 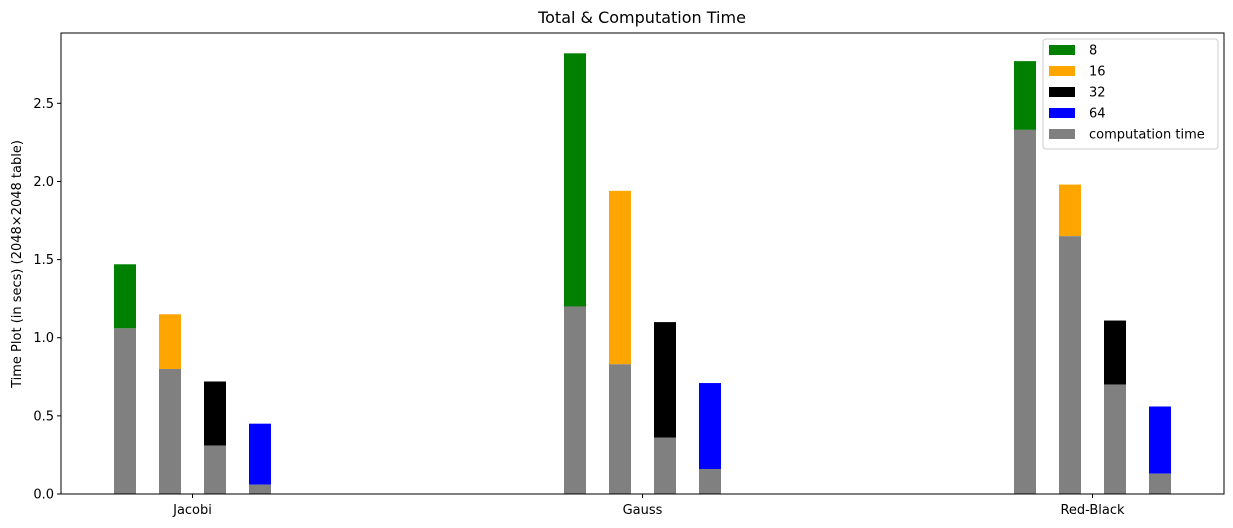 I want to click on bar-computation-32-jacobi, so click(x=215, y=469).